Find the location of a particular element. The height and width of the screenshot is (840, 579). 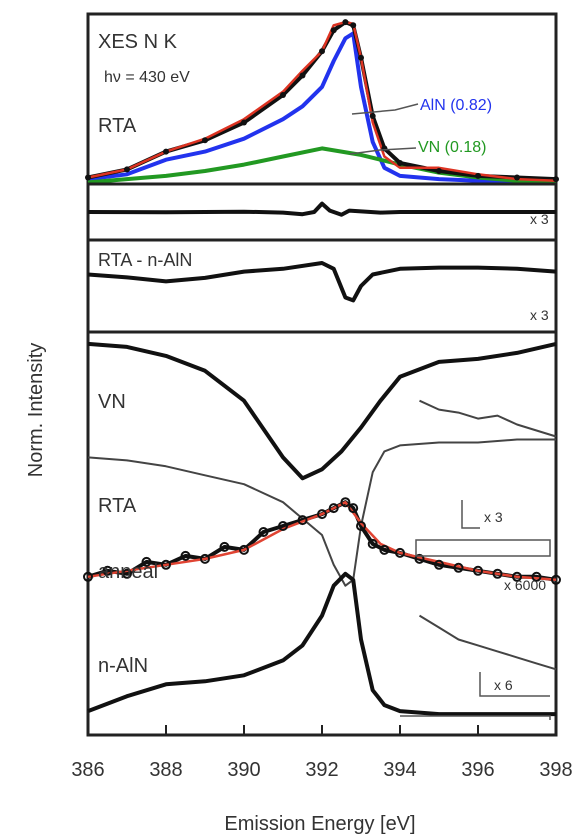

bracket-naln-x6 is located at coordinates (514, 684).